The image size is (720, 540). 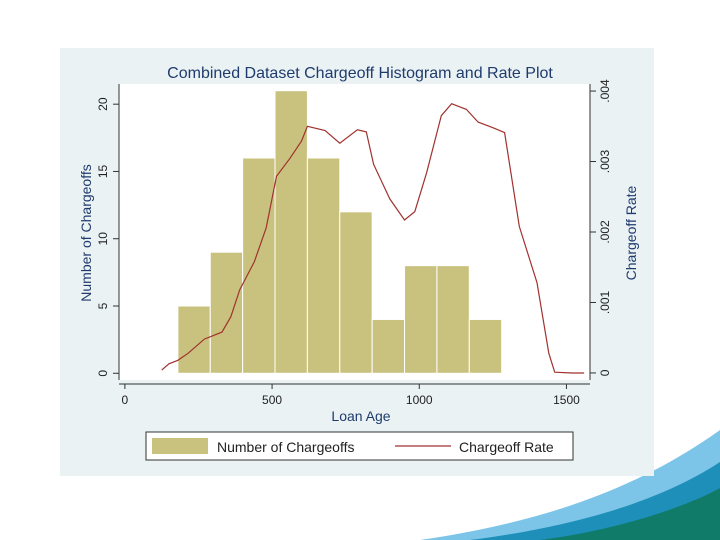 What do you see at coordinates (506, 447) in the screenshot?
I see `legend-label-line: Chargeoff Rate` at bounding box center [506, 447].